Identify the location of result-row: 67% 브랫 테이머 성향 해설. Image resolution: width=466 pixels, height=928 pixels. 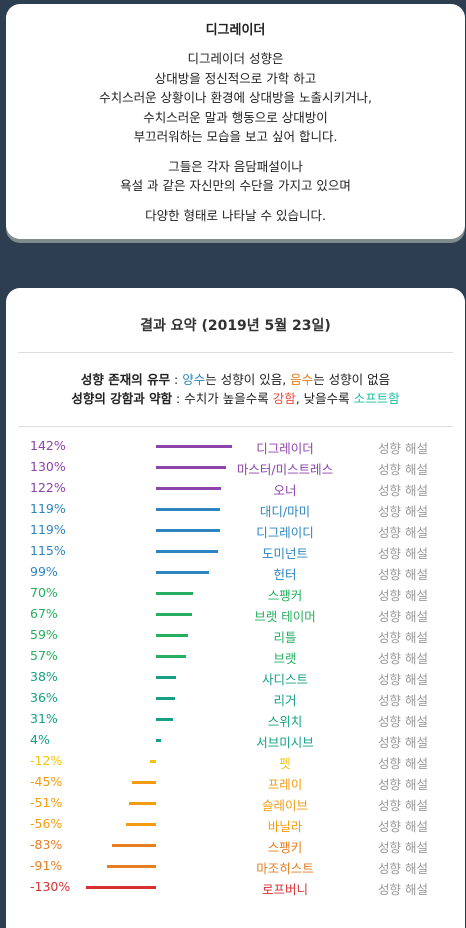
(235, 614).